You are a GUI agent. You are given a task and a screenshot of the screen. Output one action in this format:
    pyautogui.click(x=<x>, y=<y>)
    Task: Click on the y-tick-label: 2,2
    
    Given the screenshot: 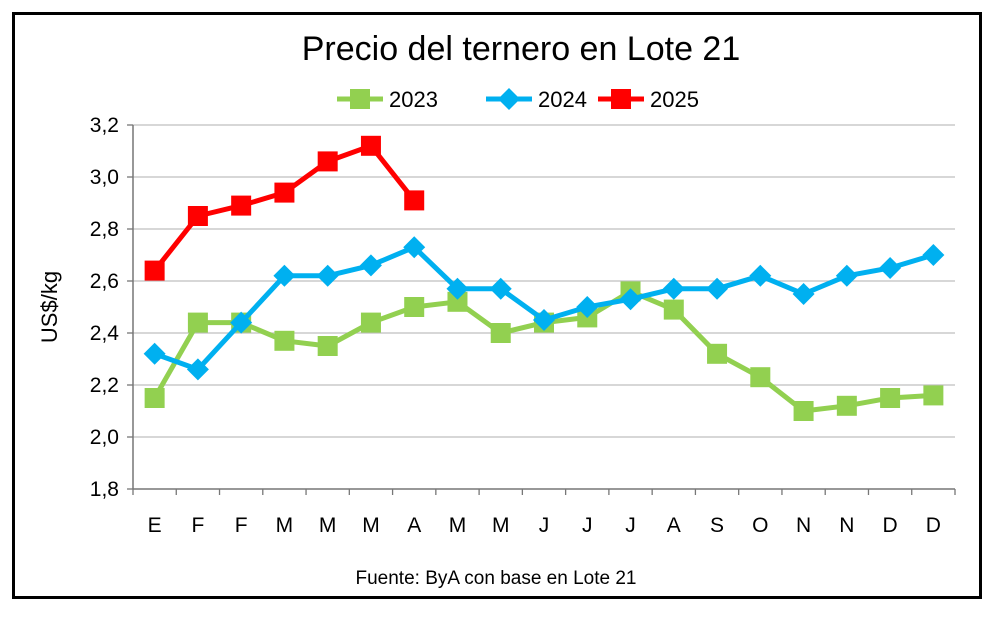 What is the action you would take?
    pyautogui.click(x=104, y=385)
    